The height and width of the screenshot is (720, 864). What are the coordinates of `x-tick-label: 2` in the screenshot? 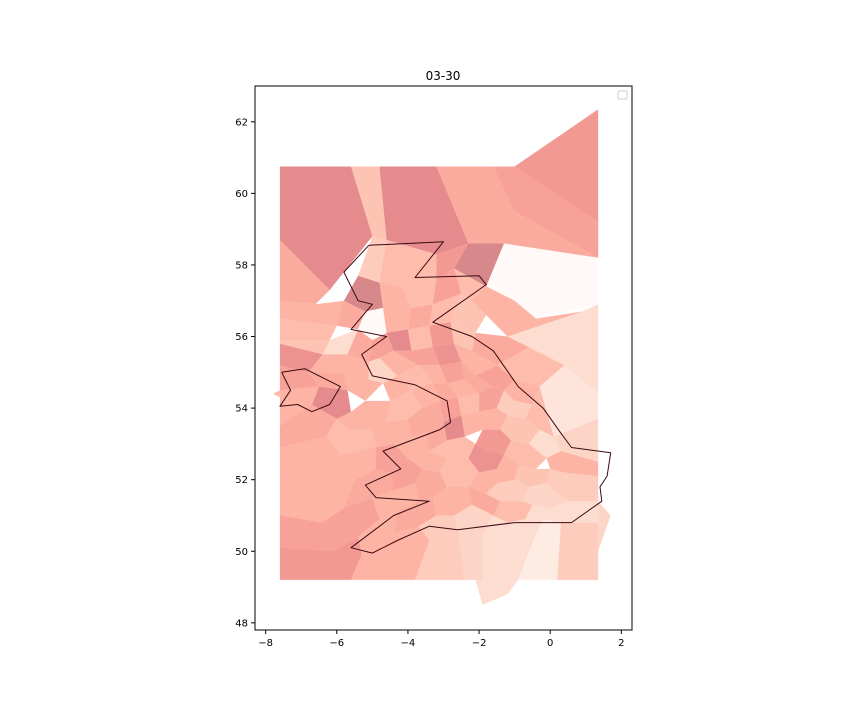 It's located at (621, 643).